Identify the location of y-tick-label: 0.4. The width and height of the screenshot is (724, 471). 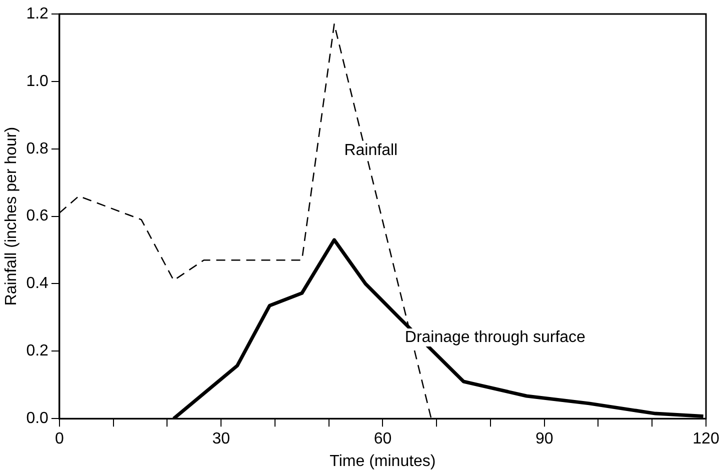
(37, 283).